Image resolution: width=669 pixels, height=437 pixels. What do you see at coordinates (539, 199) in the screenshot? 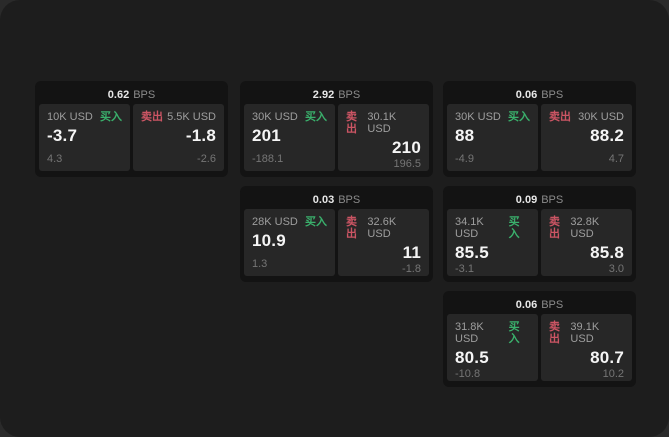
I see `spread-header: 0.09 BPS` at bounding box center [539, 199].